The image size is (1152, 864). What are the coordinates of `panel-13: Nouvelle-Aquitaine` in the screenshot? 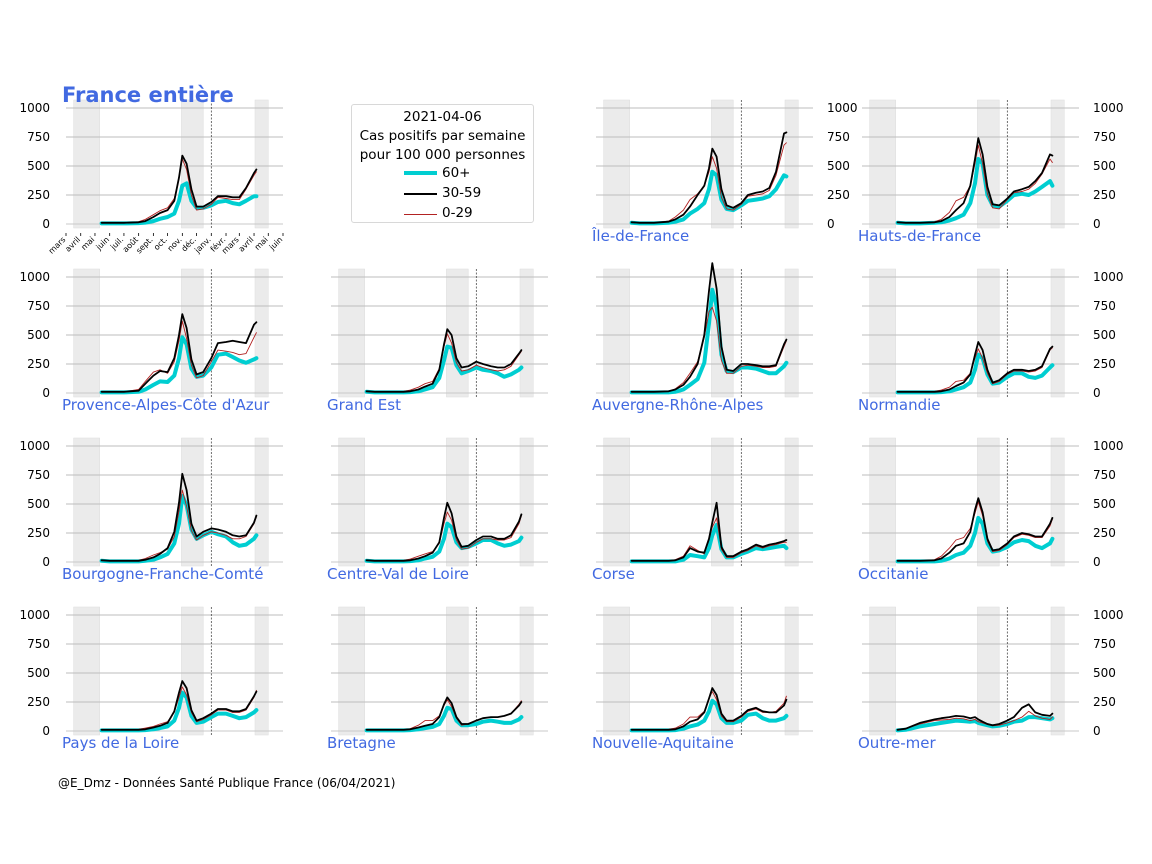 It's located at (702, 679).